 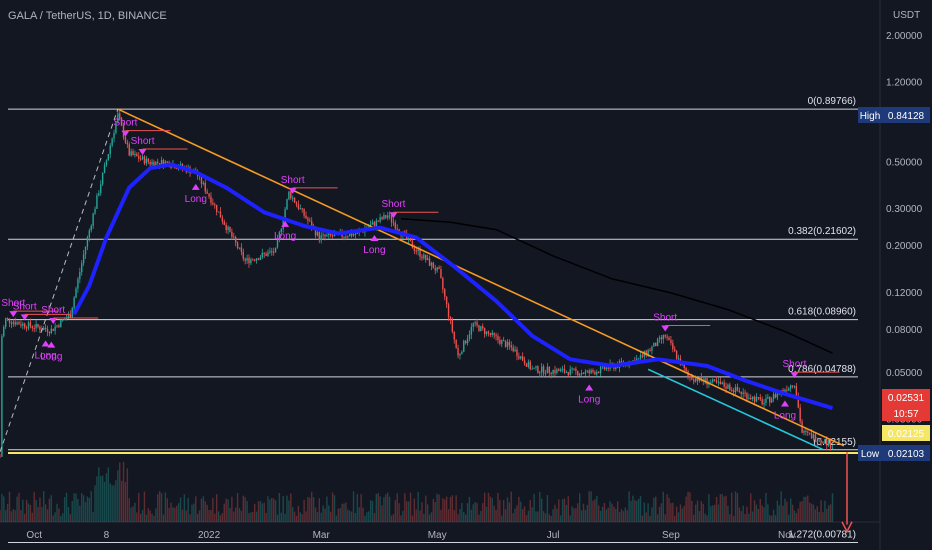 I want to click on price-tag-box, so click(x=906, y=453).